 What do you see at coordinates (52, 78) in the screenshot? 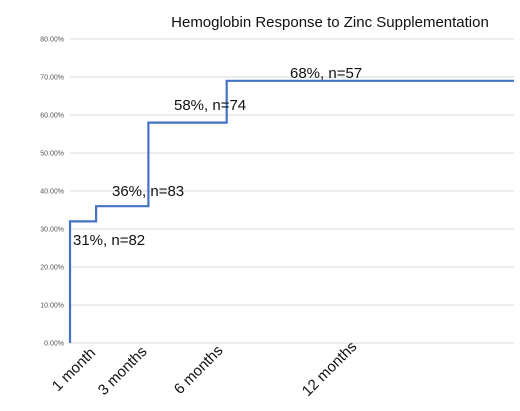
I see `y-tick-label: 70.00%` at bounding box center [52, 78].